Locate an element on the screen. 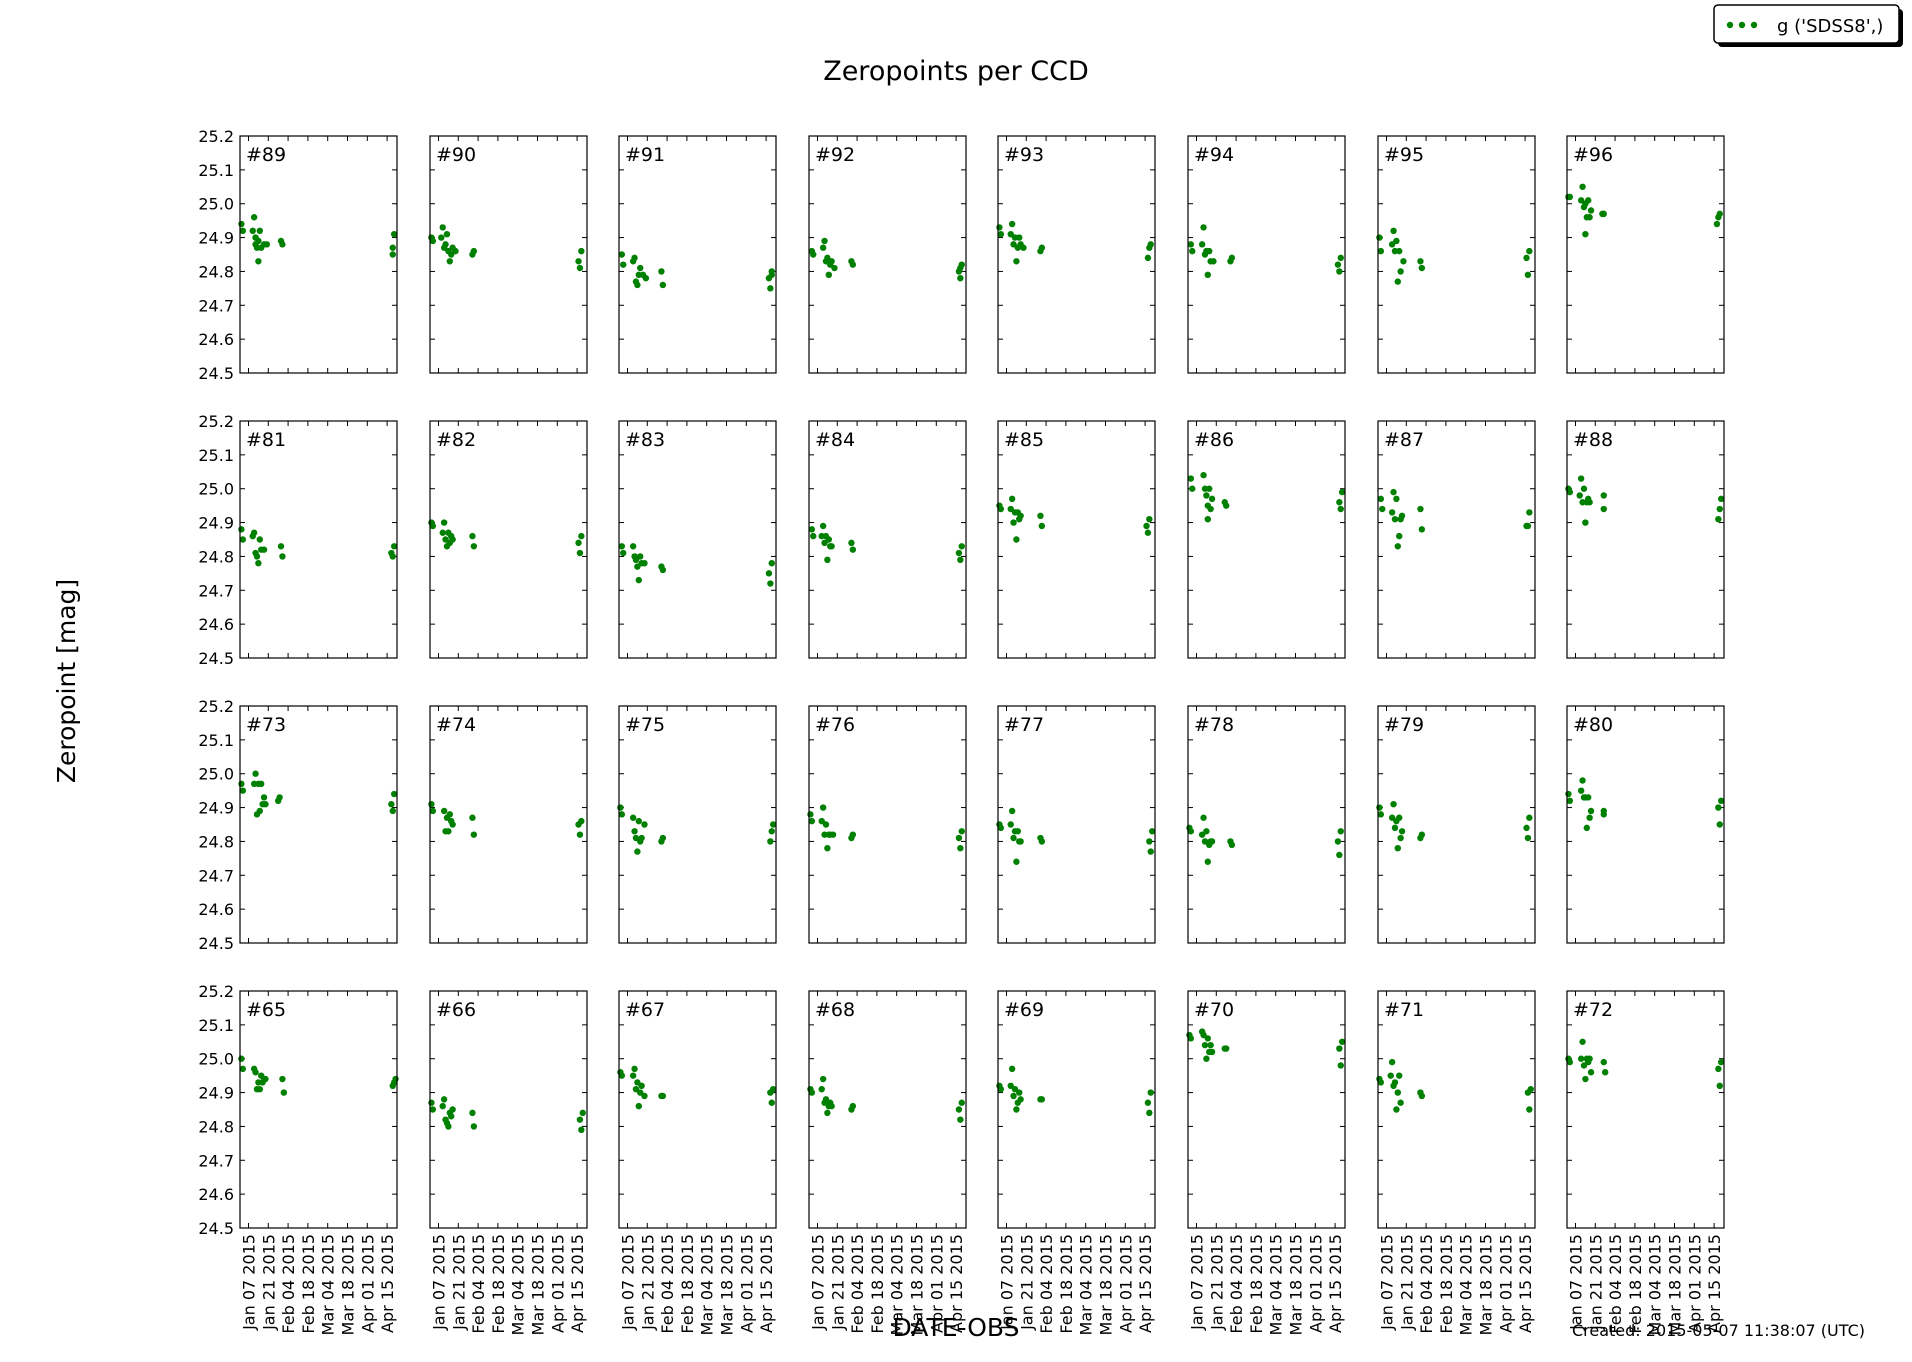 The height and width of the screenshot is (1362, 1912). ccd-label: #95 is located at coordinates (1404, 155).